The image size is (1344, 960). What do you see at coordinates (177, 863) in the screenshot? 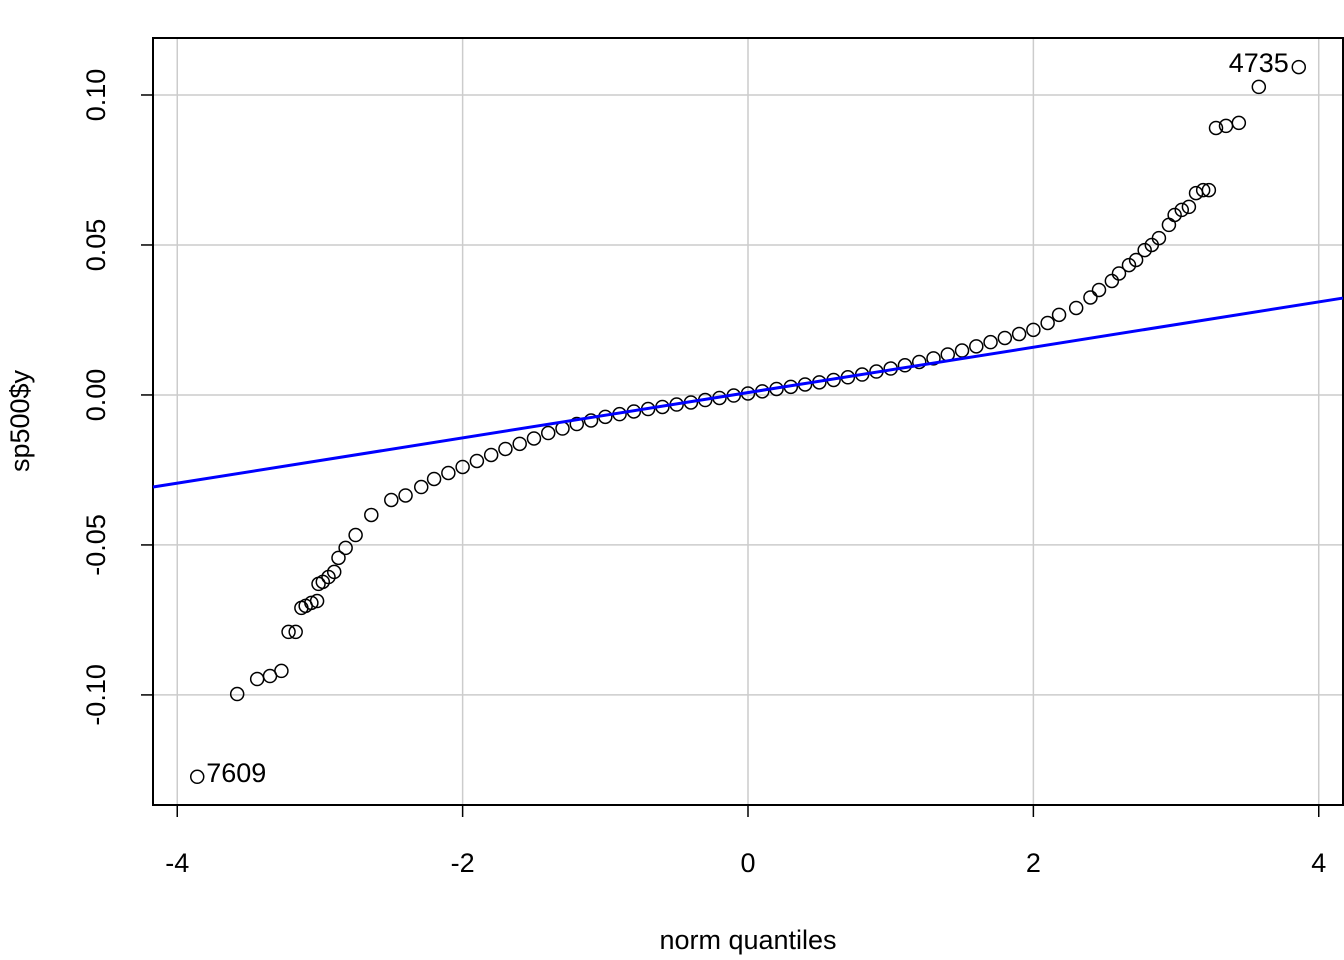
I see `x-tick-label: -4` at bounding box center [177, 863].